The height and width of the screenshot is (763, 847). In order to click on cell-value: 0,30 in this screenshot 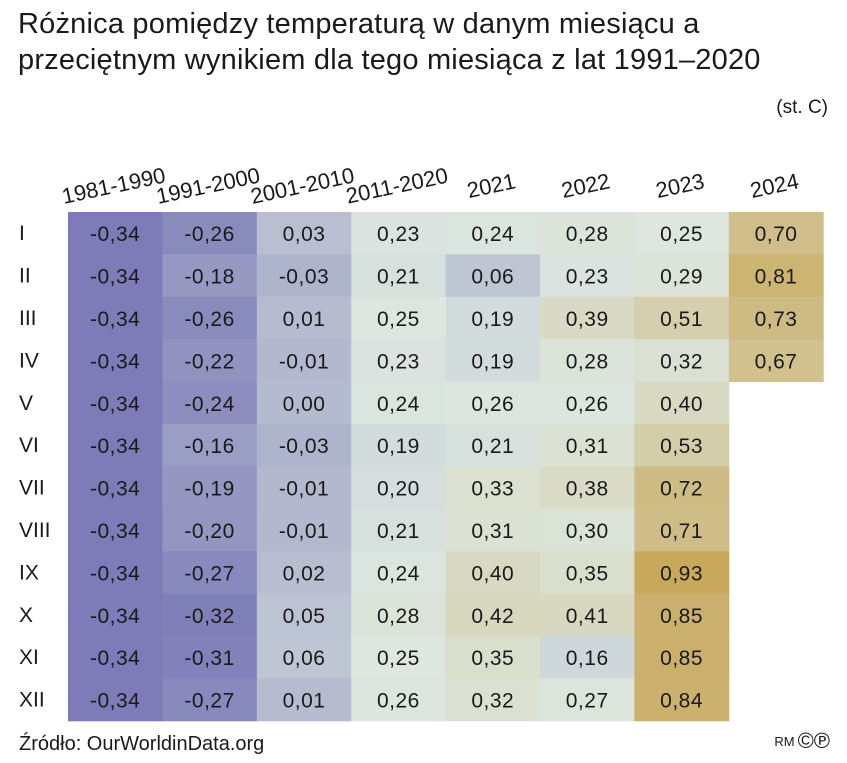, I will do `click(587, 531)`.